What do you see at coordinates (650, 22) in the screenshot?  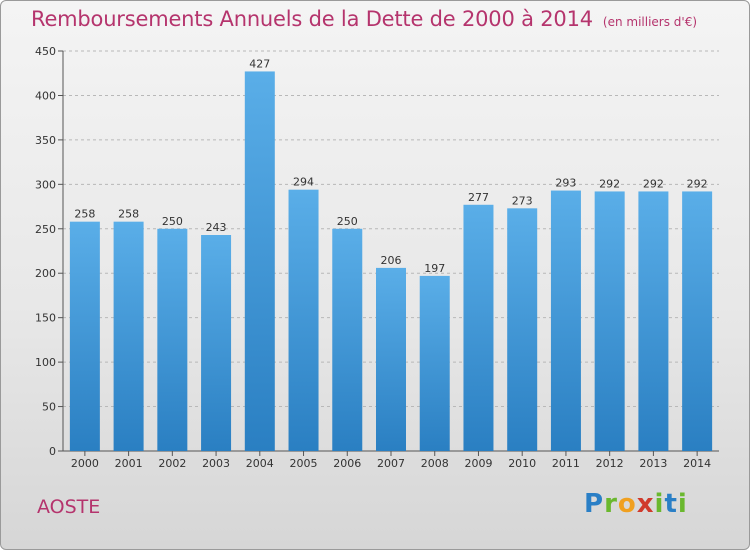 I see `chart-unit-note: (en milliers d'€)` at bounding box center [650, 22].